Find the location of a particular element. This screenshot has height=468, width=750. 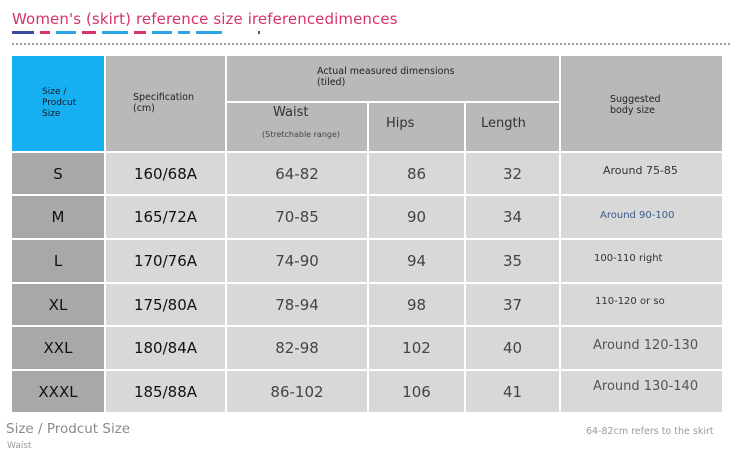

suggested-value: 100-110 right is located at coordinates (628, 258).